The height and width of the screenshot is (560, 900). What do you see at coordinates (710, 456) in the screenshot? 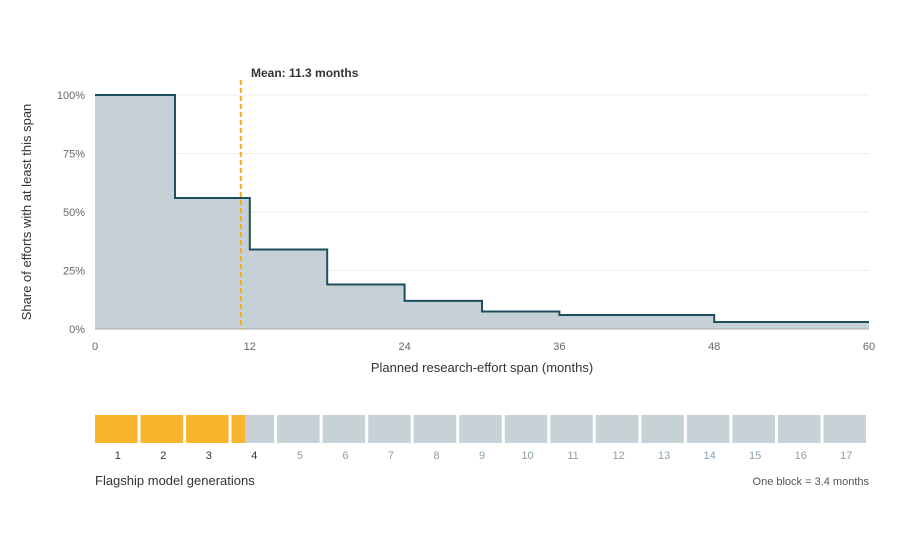
I see `generation-label: 14` at bounding box center [710, 456].